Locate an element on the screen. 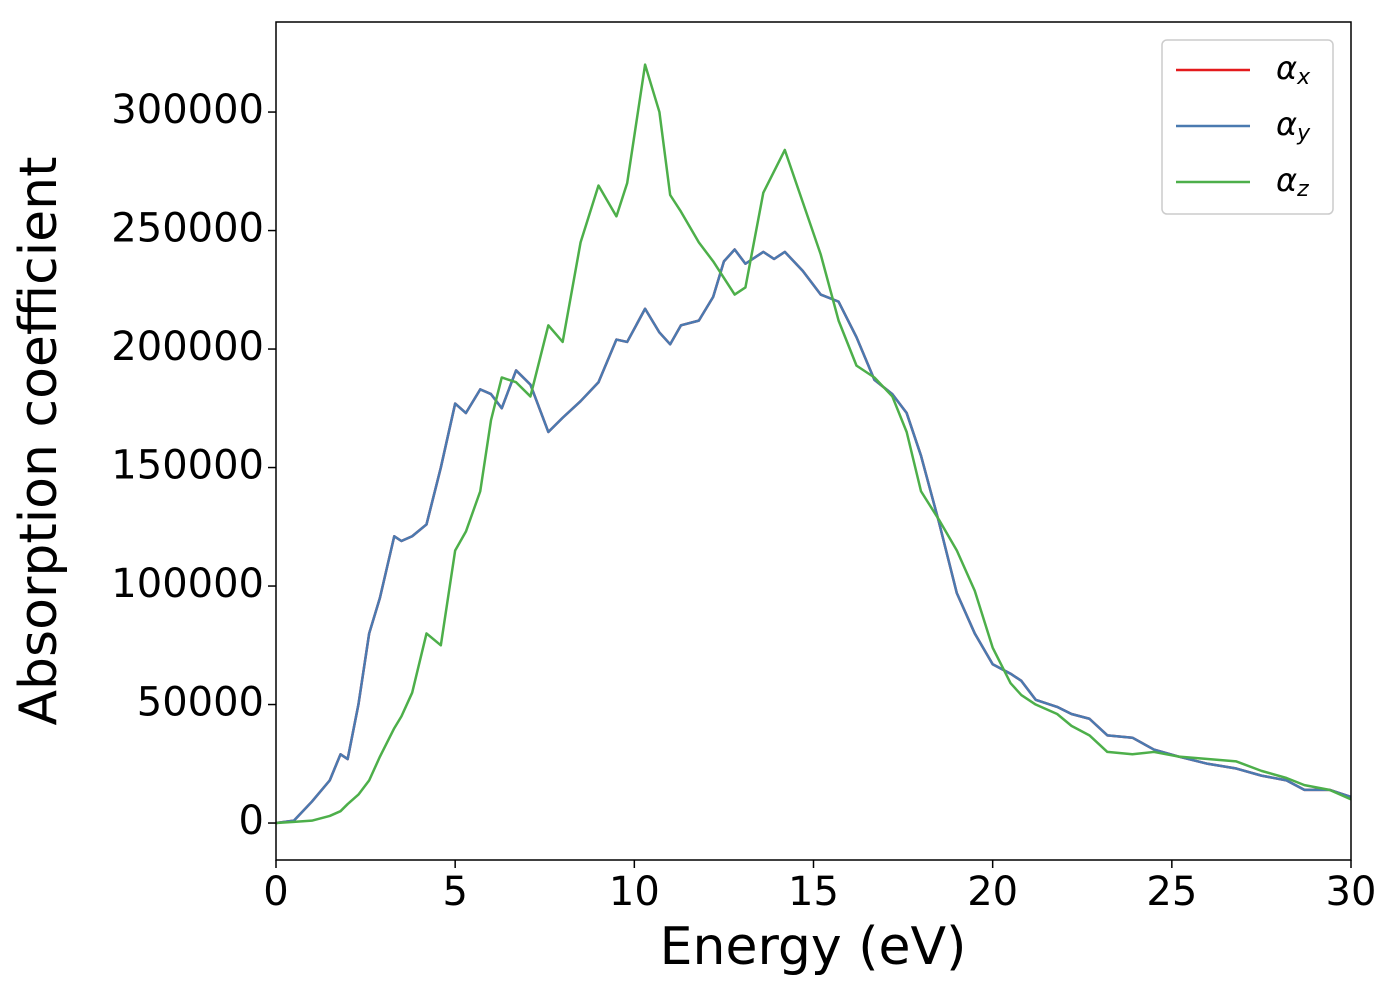  x-tick-label: 25 is located at coordinates (1171, 892).